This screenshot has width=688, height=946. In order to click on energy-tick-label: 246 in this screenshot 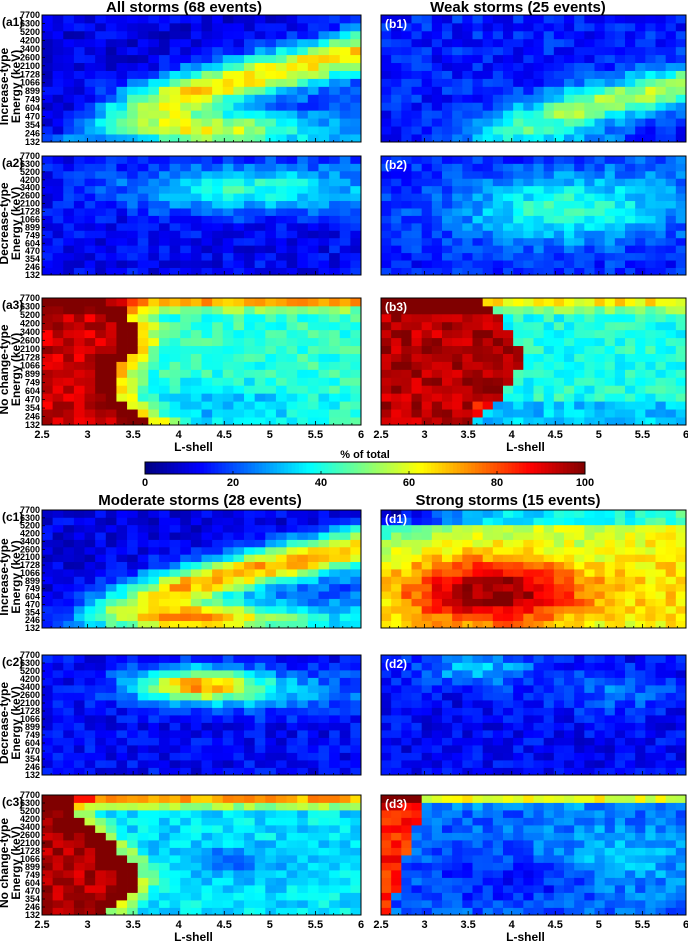, I will do `click(32, 417)`.